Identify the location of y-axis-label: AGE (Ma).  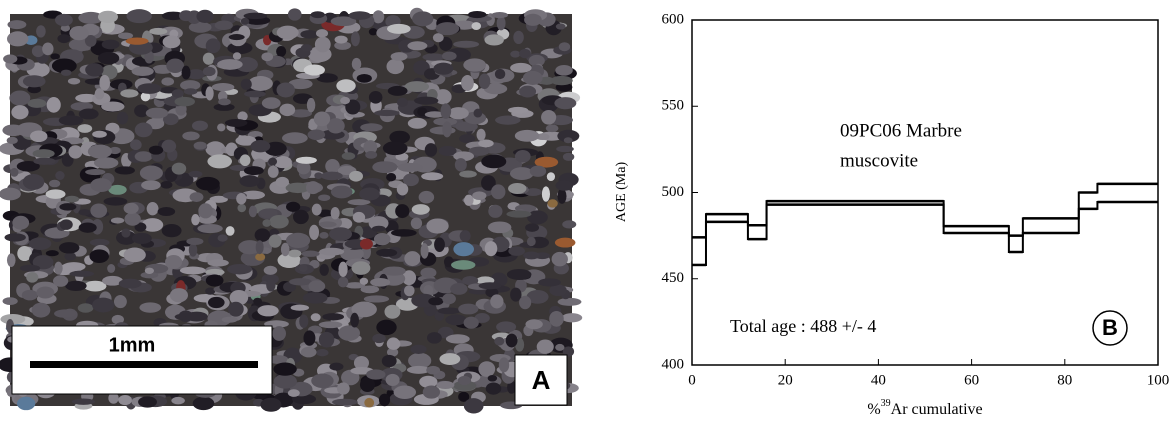
(621, 192).